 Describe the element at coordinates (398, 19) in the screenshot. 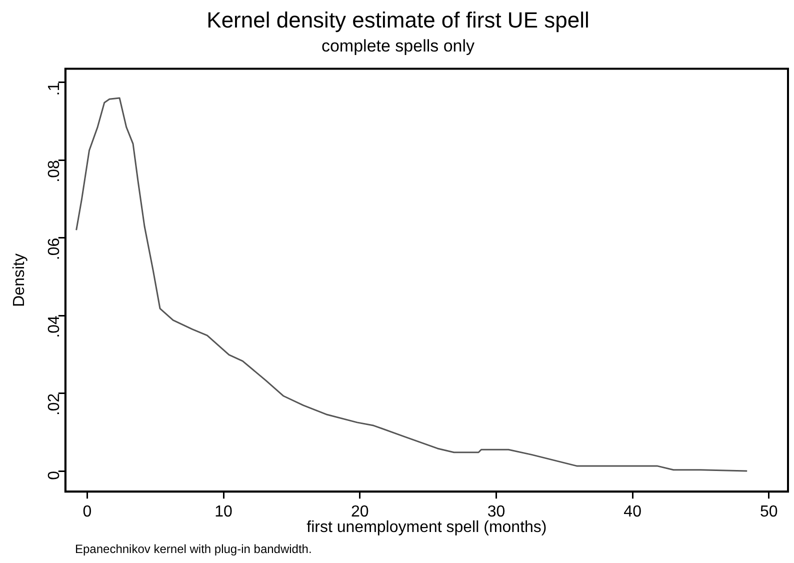

I see `chart-title: Kernel density estimate of first UE spell` at that location.